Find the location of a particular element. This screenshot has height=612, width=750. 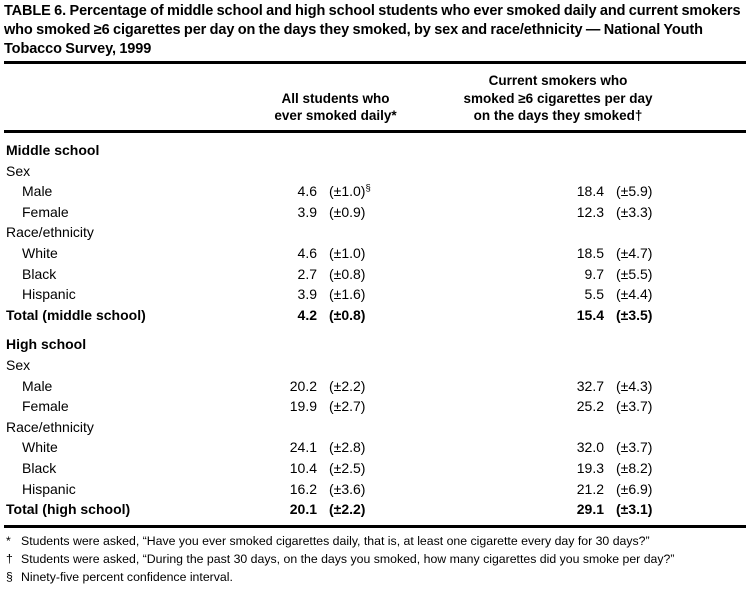

value-cell: 10.4 is located at coordinates (303, 467).